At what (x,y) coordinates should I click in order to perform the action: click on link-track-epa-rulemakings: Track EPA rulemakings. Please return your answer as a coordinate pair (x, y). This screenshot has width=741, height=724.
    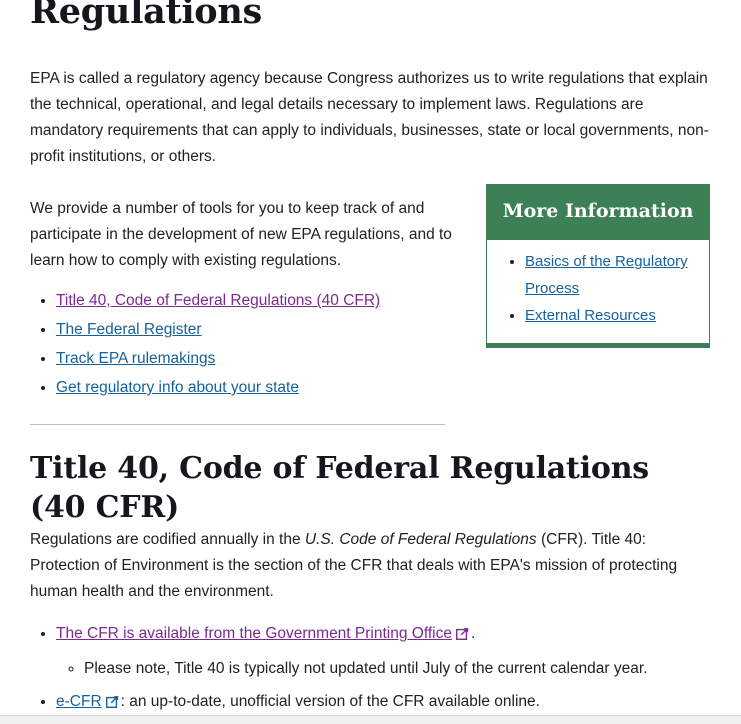
    Looking at the image, I should click on (136, 358).